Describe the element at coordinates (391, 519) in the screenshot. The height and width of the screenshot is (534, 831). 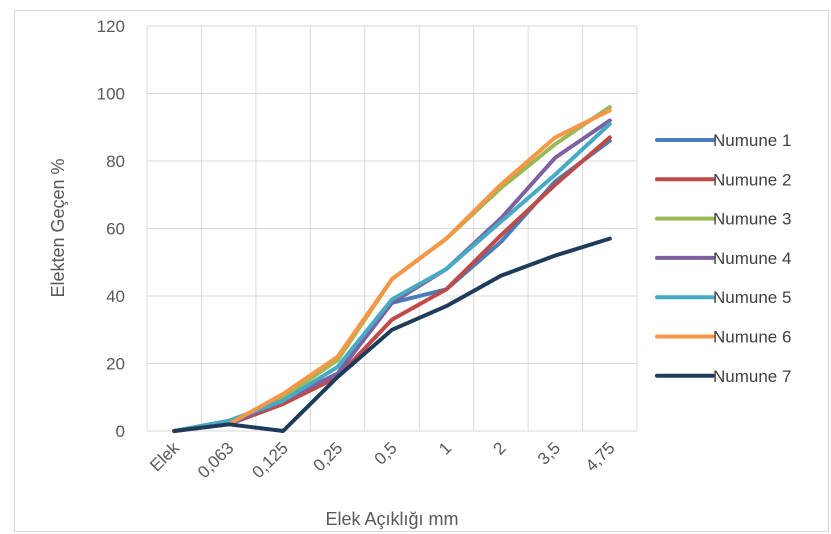
I see `x-axis-title: Elek Açıklığı mm` at that location.